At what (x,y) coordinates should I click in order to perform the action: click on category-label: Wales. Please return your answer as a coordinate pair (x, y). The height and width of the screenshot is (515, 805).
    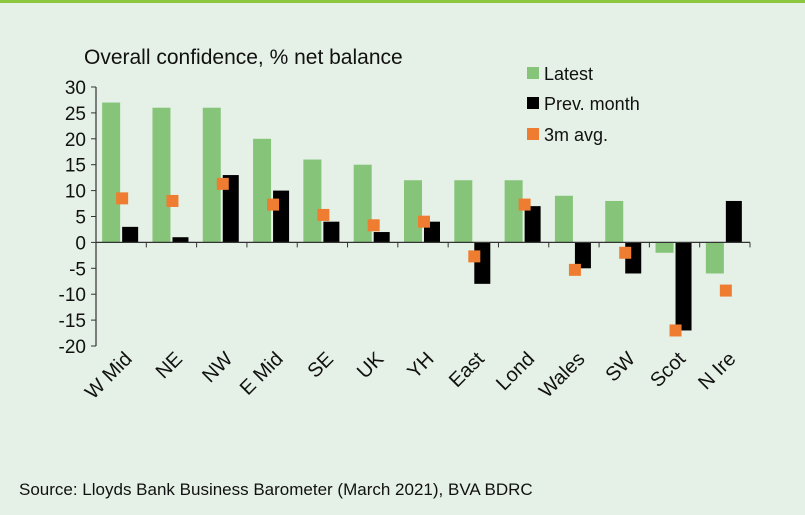
    Looking at the image, I should click on (562, 375).